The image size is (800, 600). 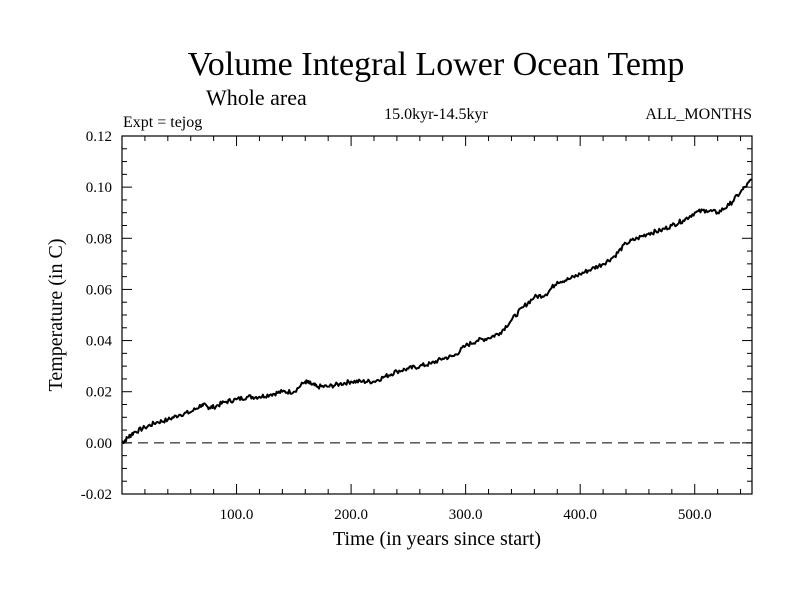 What do you see at coordinates (436, 64) in the screenshot?
I see `chart-title: Volume Integral Lower Ocean Temp` at bounding box center [436, 64].